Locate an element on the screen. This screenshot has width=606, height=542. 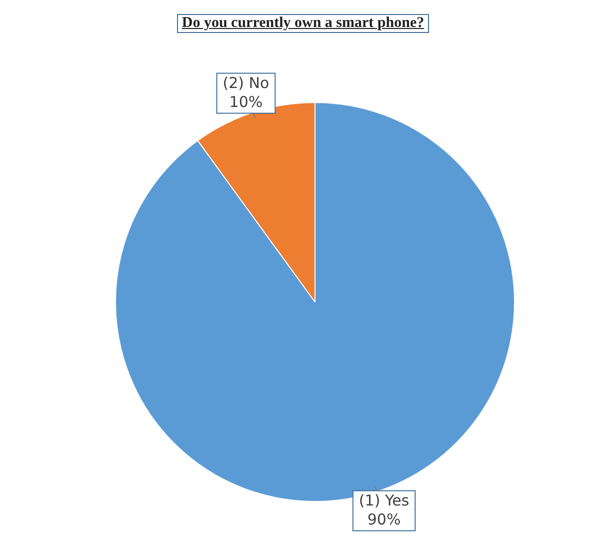
slice-label: (2) No is located at coordinates (246, 83).